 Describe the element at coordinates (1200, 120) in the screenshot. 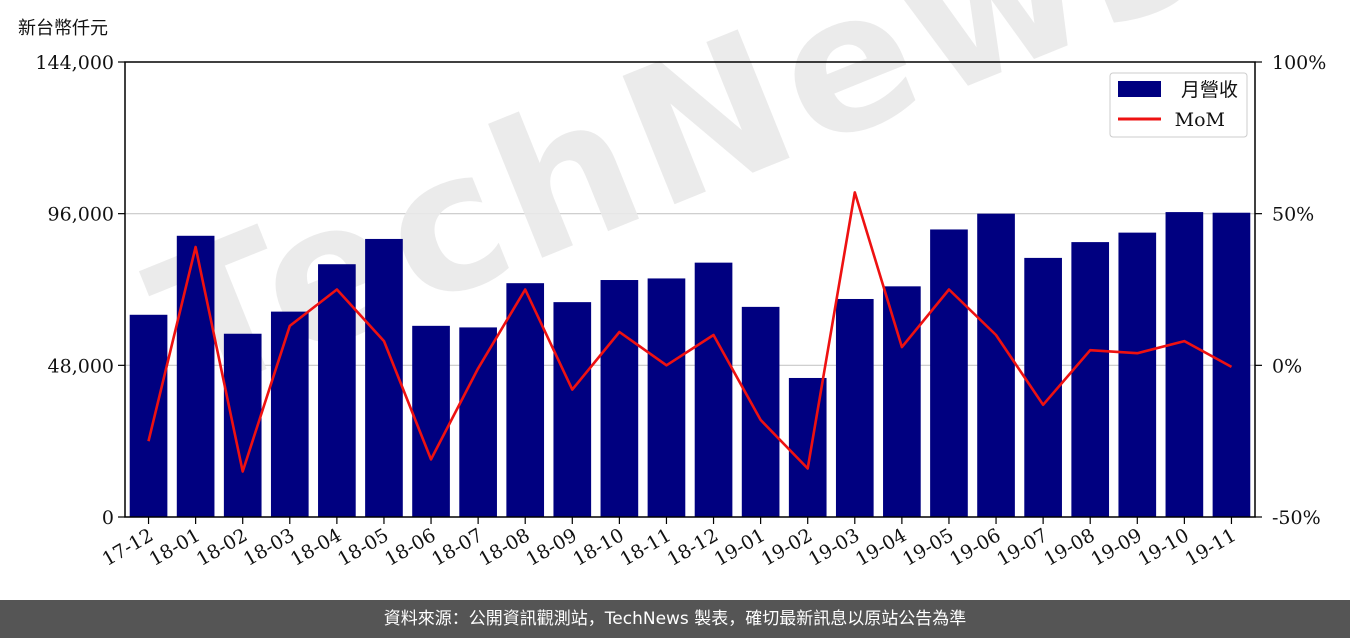

I see `legend-label-mom: MoM` at that location.